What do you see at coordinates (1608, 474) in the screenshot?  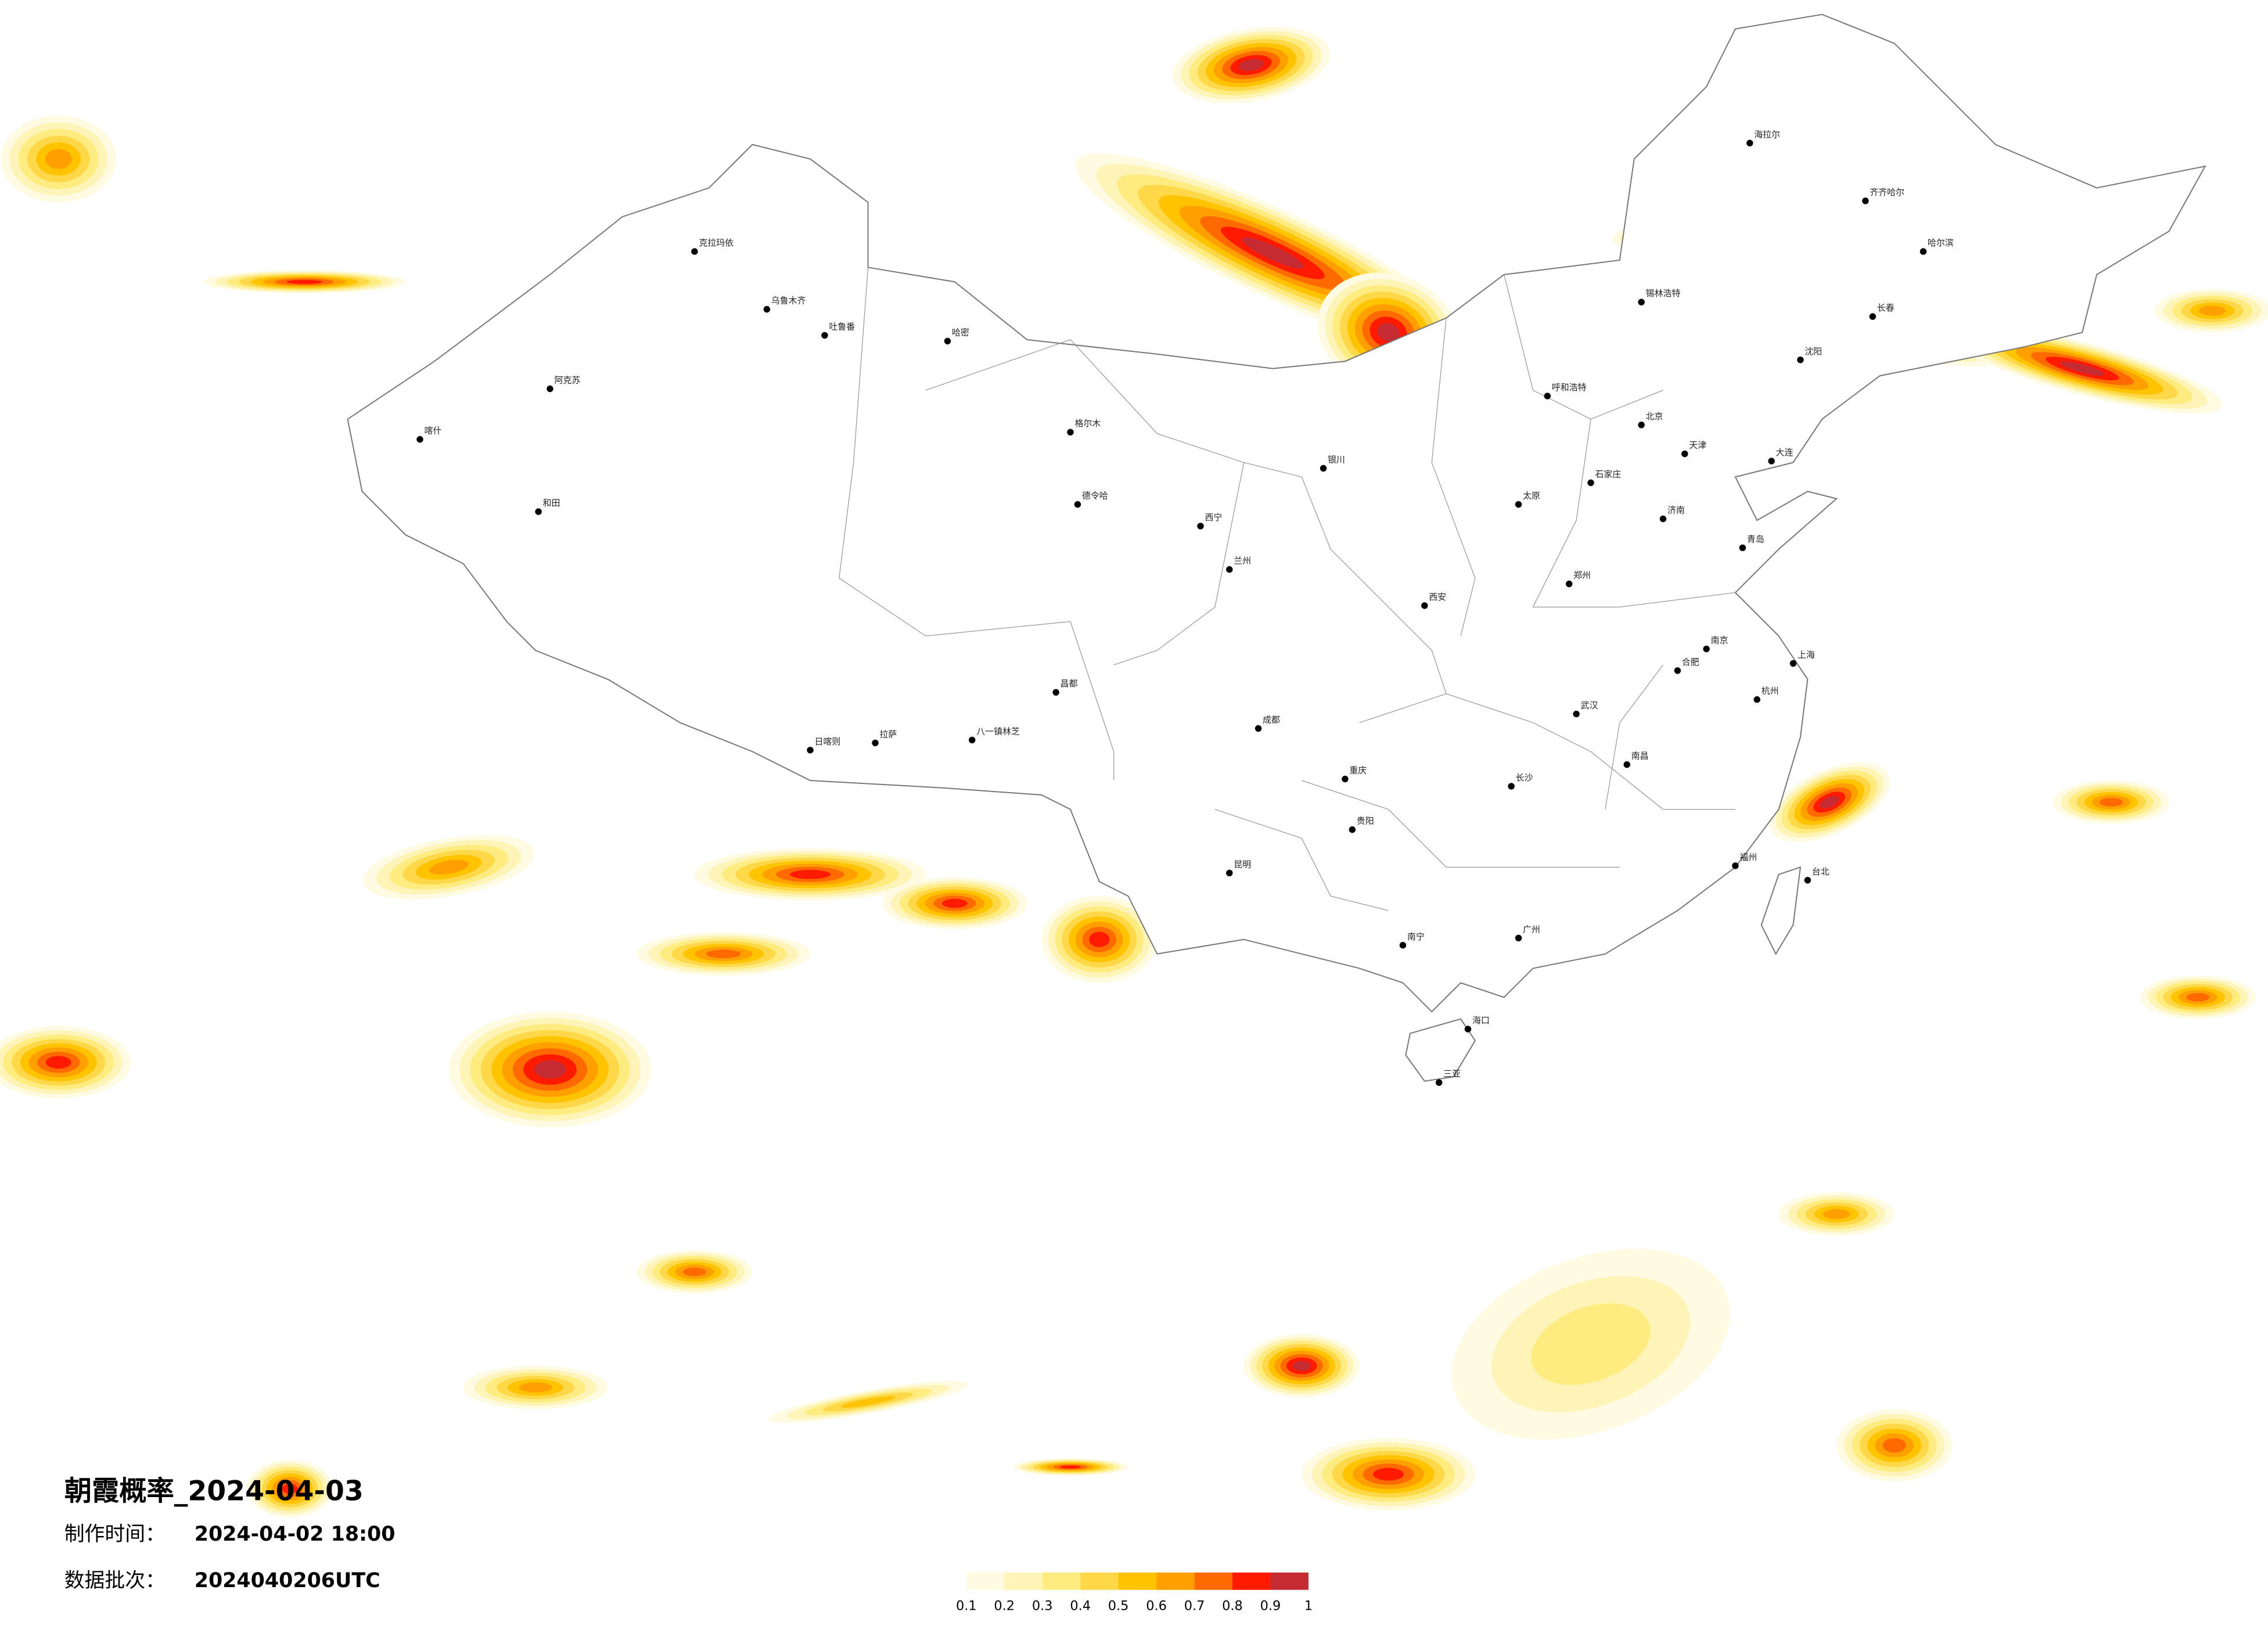 I see `city-label: 石家庄` at bounding box center [1608, 474].